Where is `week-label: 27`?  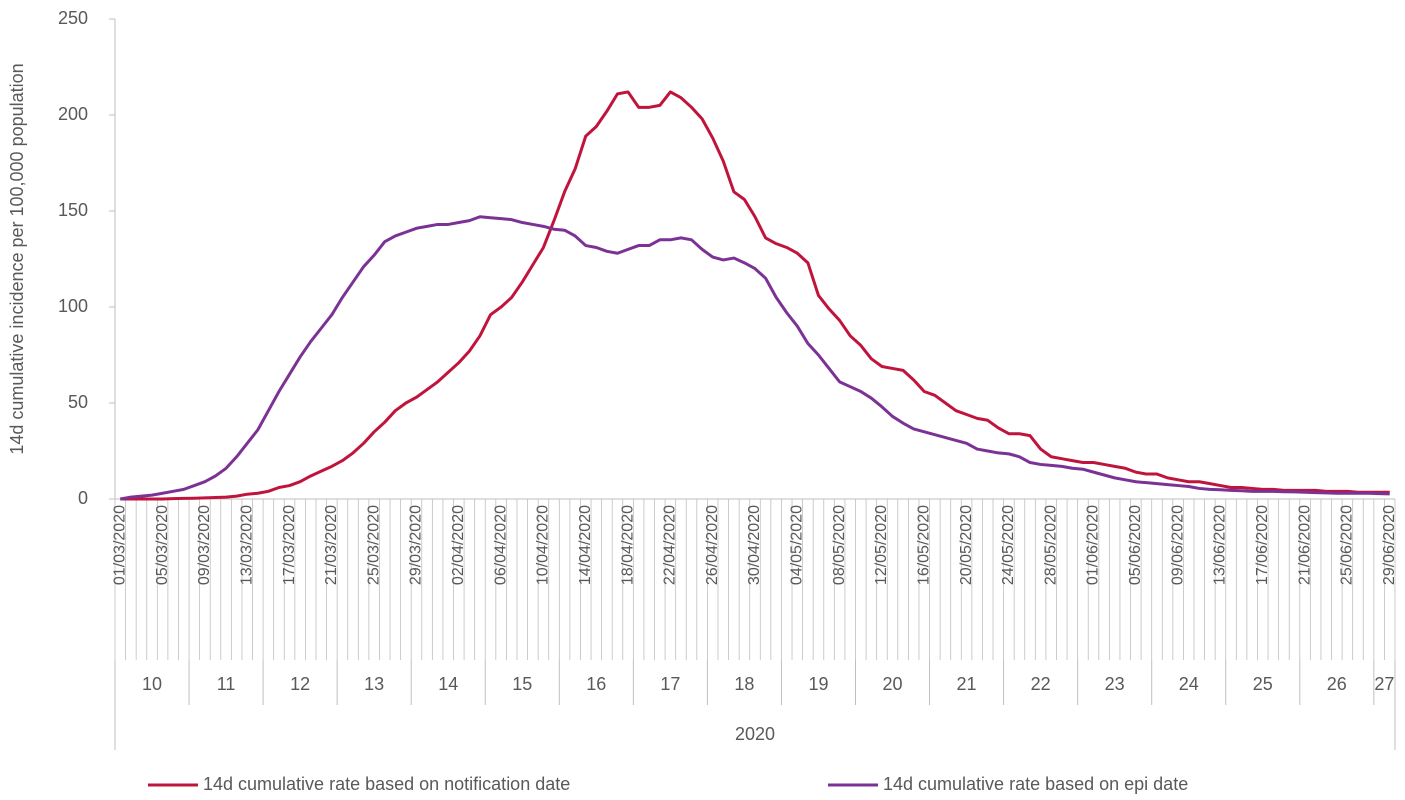
week-label: 27 is located at coordinates (1384, 684).